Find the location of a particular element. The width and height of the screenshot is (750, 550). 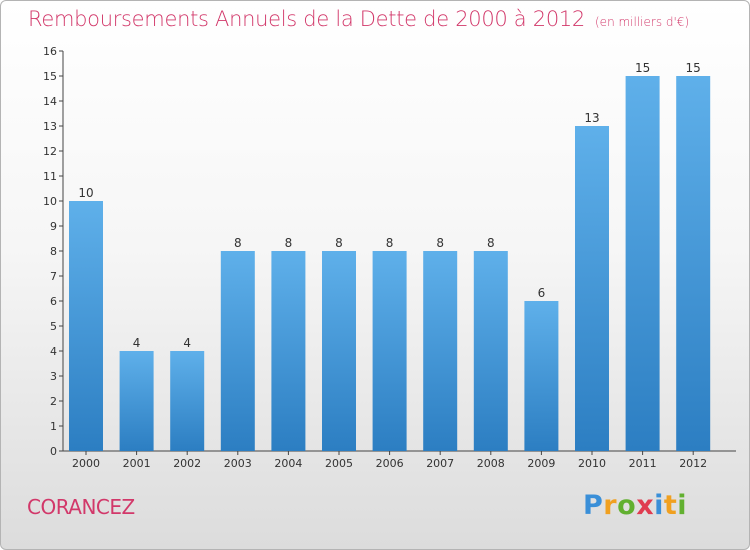

x-tick-label: 2000 is located at coordinates (86, 463).